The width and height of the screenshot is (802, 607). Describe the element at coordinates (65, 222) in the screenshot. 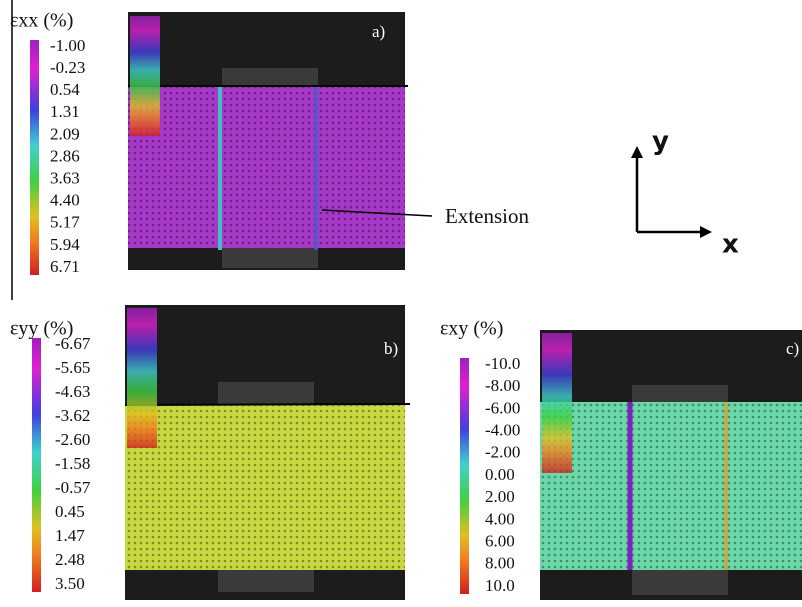

I see `colorbar-label: 5.17` at that location.